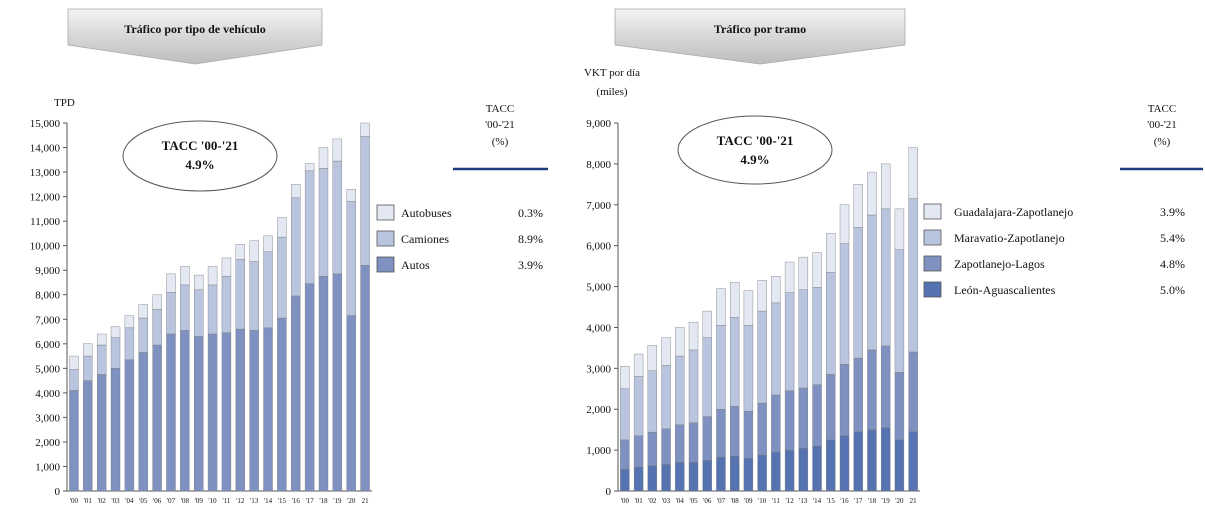 The width and height of the screenshot is (1205, 505). Describe the element at coordinates (500, 125) in the screenshot. I see `left-tacc-header-line2: '00-'21` at that location.